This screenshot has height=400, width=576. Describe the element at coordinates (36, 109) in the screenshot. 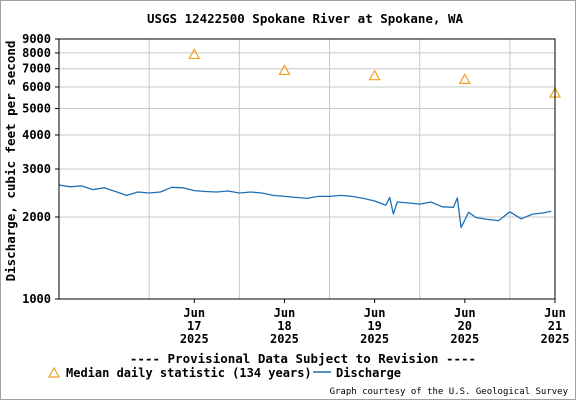

I see `y-tick-label: 5000` at that location.